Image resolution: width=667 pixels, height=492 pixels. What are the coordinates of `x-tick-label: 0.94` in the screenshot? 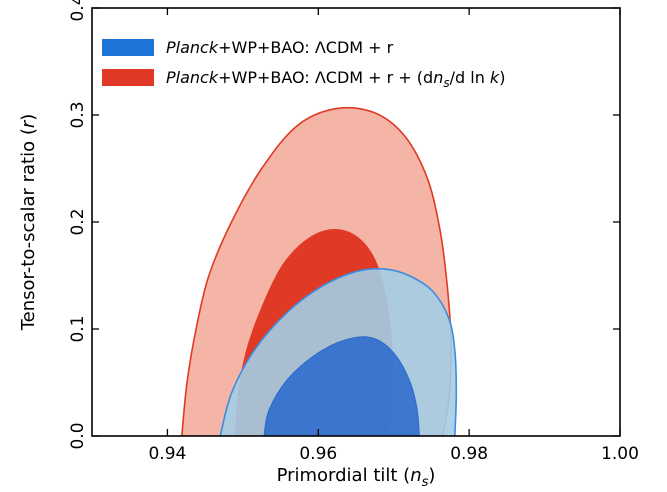 It's located at (167, 454).